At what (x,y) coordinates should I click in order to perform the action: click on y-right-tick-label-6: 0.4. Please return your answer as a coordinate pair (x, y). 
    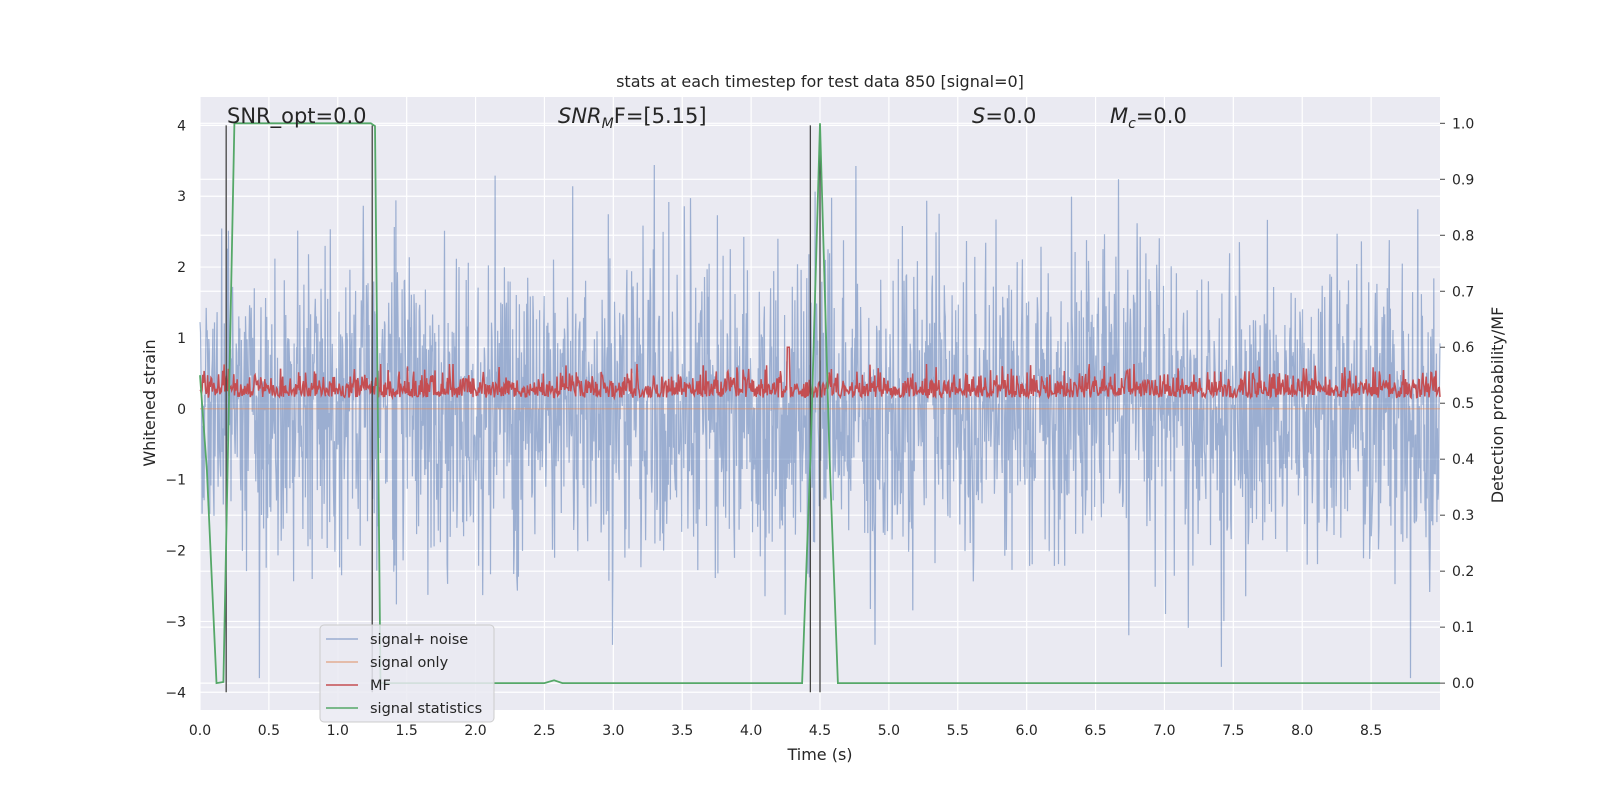
    Looking at the image, I should click on (1463, 460).